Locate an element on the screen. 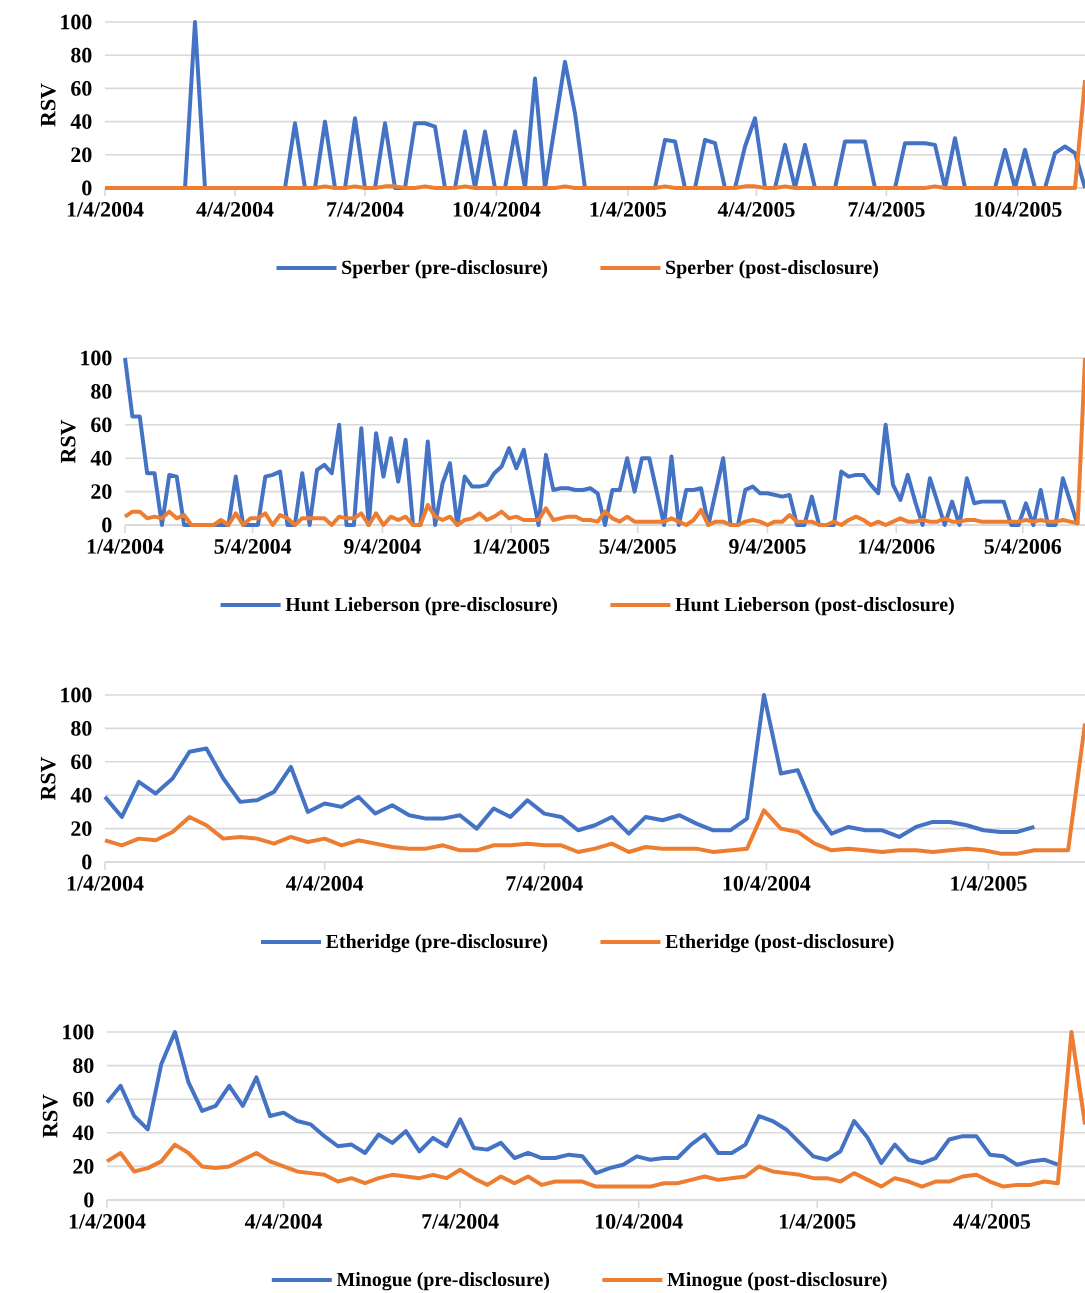  x-tick-label: 5/4/2004 is located at coordinates (253, 546).